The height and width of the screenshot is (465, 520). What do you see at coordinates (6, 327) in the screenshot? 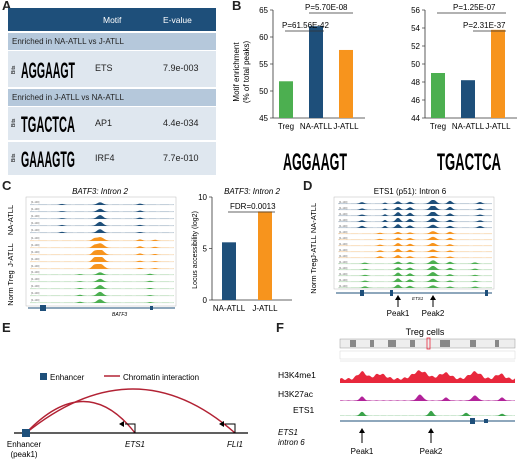
I see `panel-e-label: E` at bounding box center [6, 327].